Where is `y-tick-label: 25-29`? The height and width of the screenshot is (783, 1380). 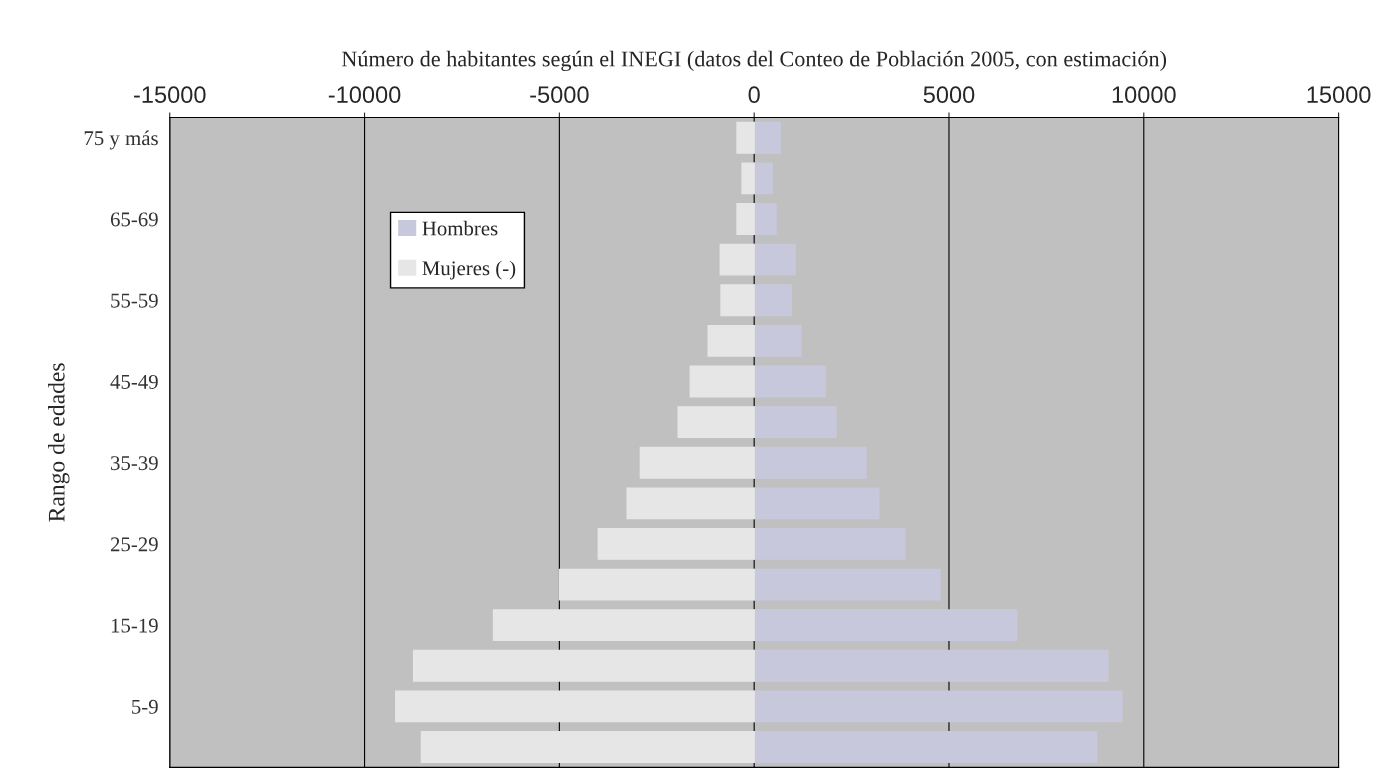
y-tick-label: 25-29 is located at coordinates (134, 544).